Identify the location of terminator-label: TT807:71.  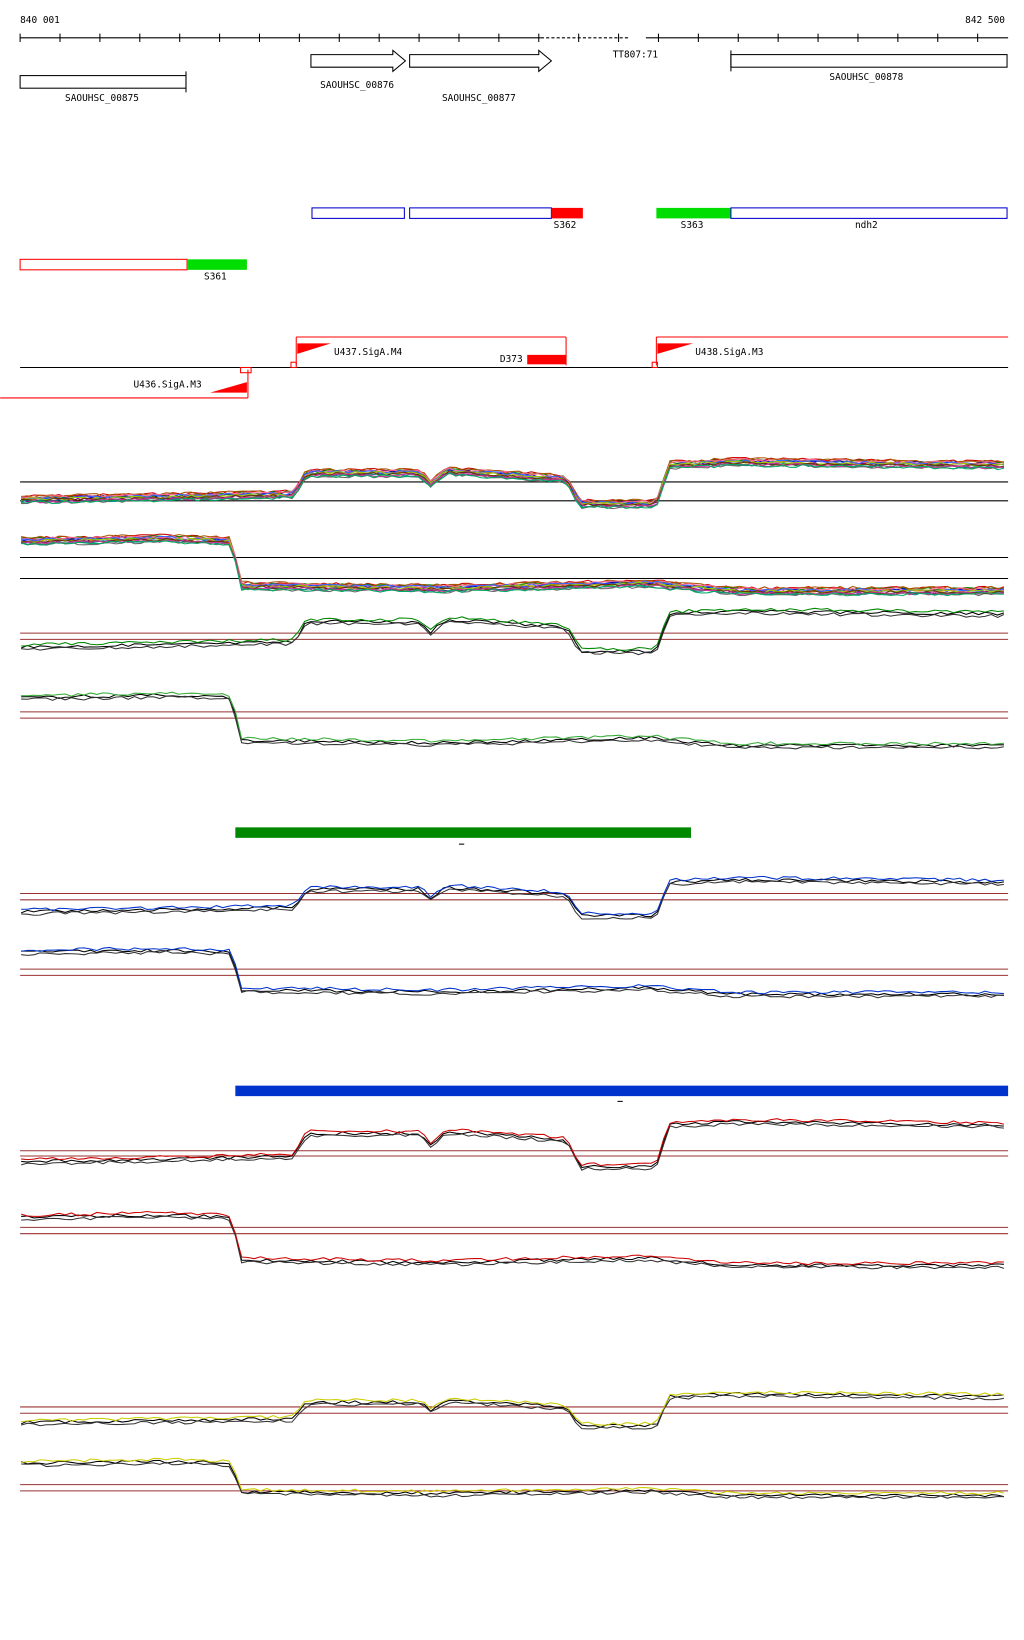
(636, 55).